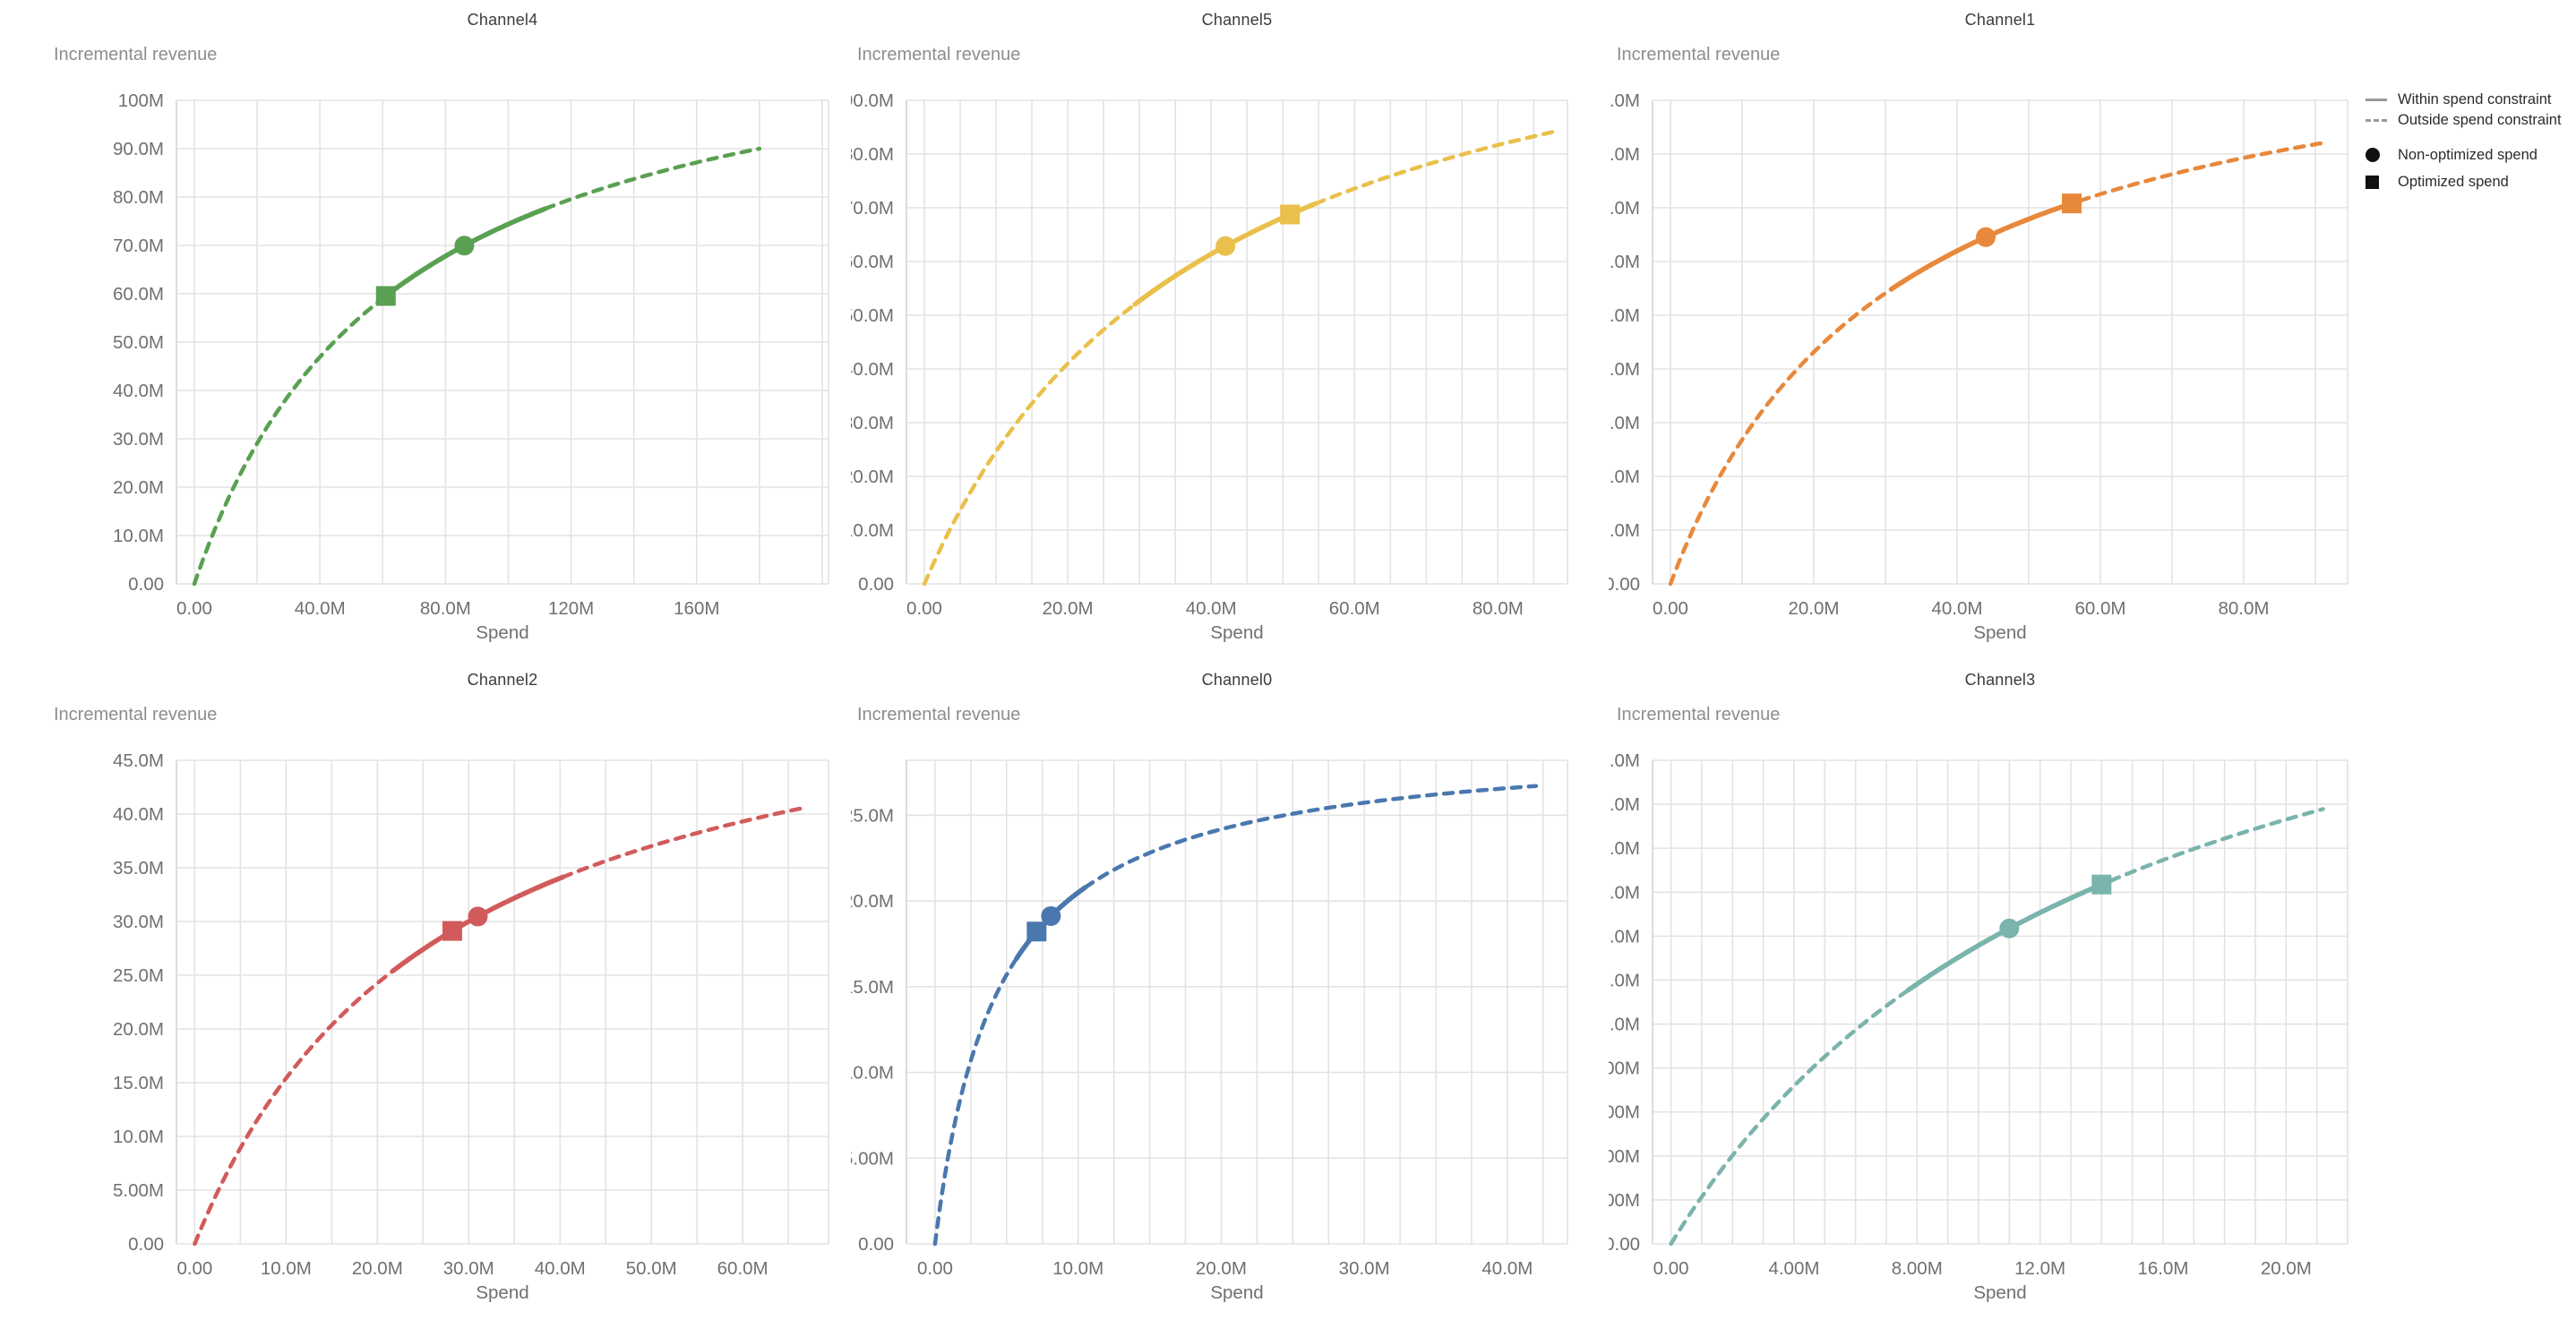  Describe the element at coordinates (1624, 1200) in the screenshot. I see `y-tick-label: 2.00M` at that location.